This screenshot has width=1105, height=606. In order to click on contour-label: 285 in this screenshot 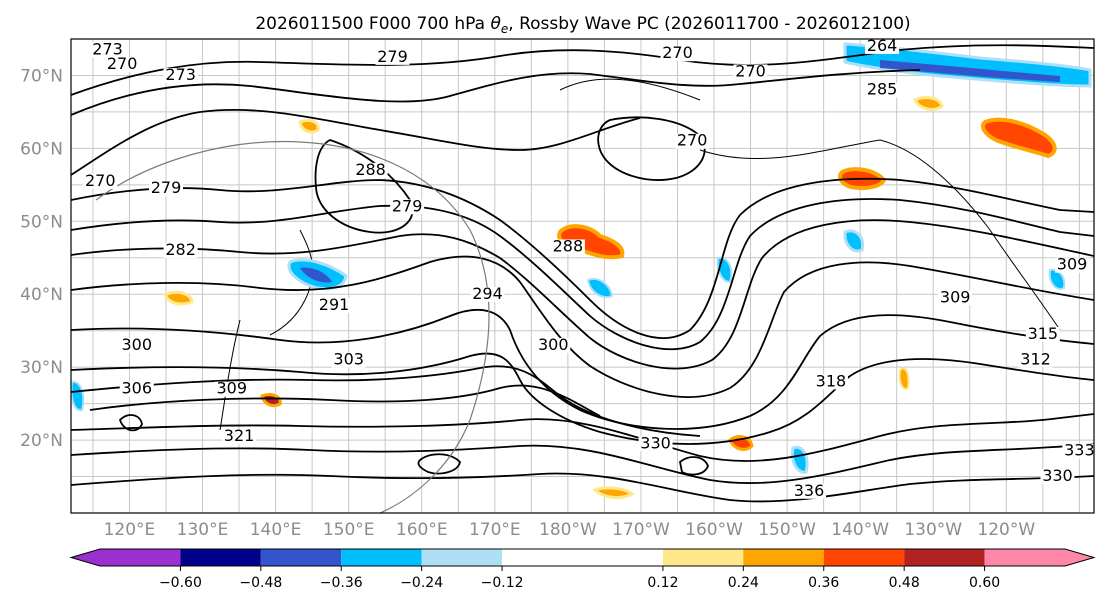, I will do `click(882, 89)`.